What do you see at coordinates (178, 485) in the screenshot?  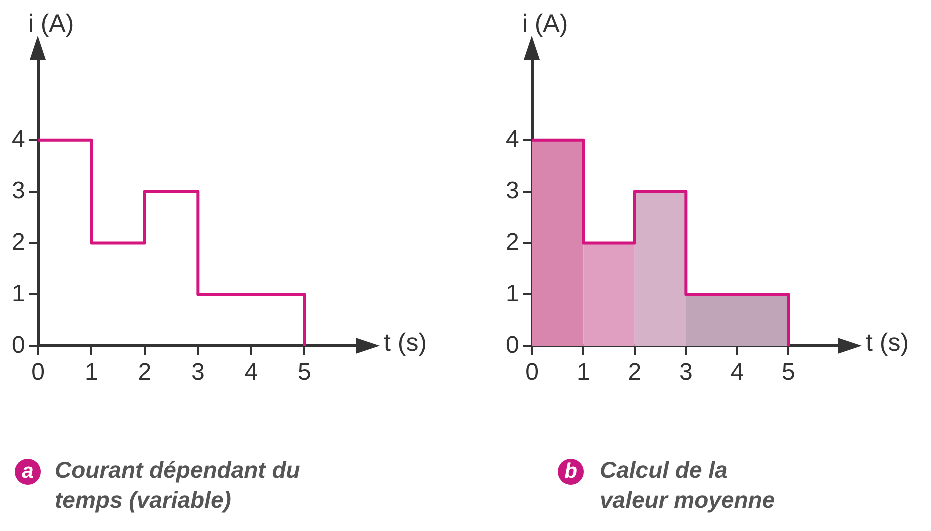 I see `text: Courant dépendant du temps (variable)` at bounding box center [178, 485].